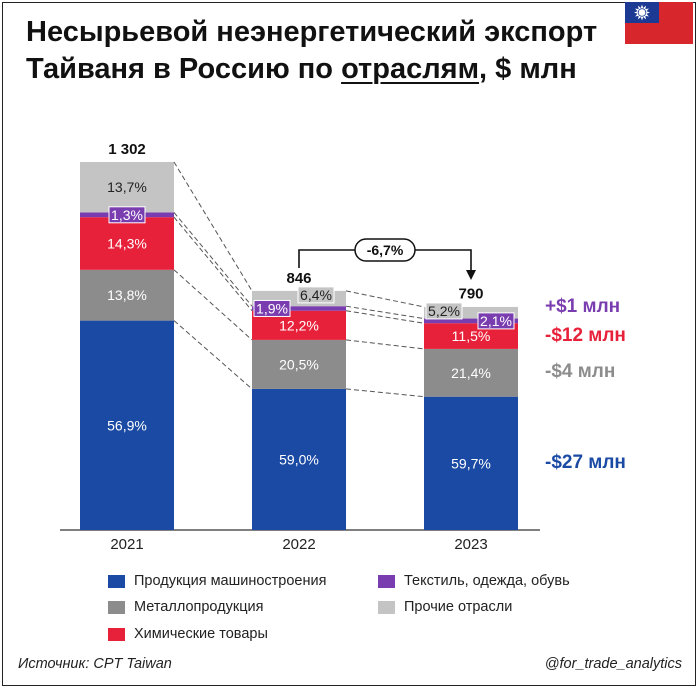  What do you see at coordinates (199, 607) in the screenshot?
I see `legend-label-metal: Металлопродукция` at bounding box center [199, 607].